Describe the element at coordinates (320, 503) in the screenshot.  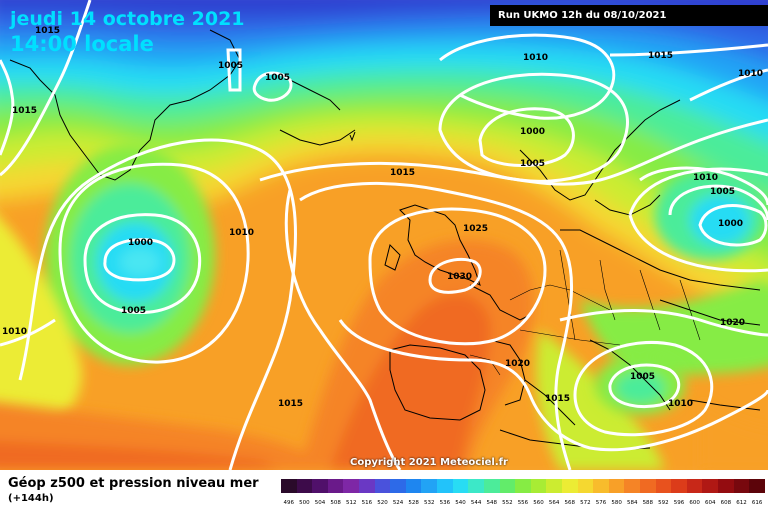
I see `scale-label: 504` at that location.